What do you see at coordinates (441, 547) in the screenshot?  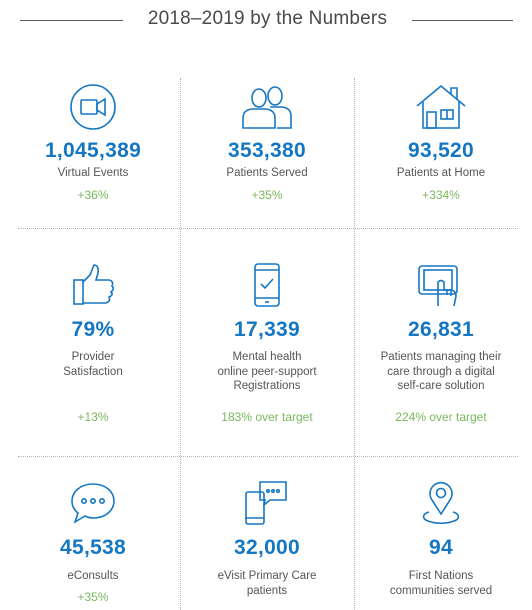 I see `stat-number: 94` at bounding box center [441, 547].